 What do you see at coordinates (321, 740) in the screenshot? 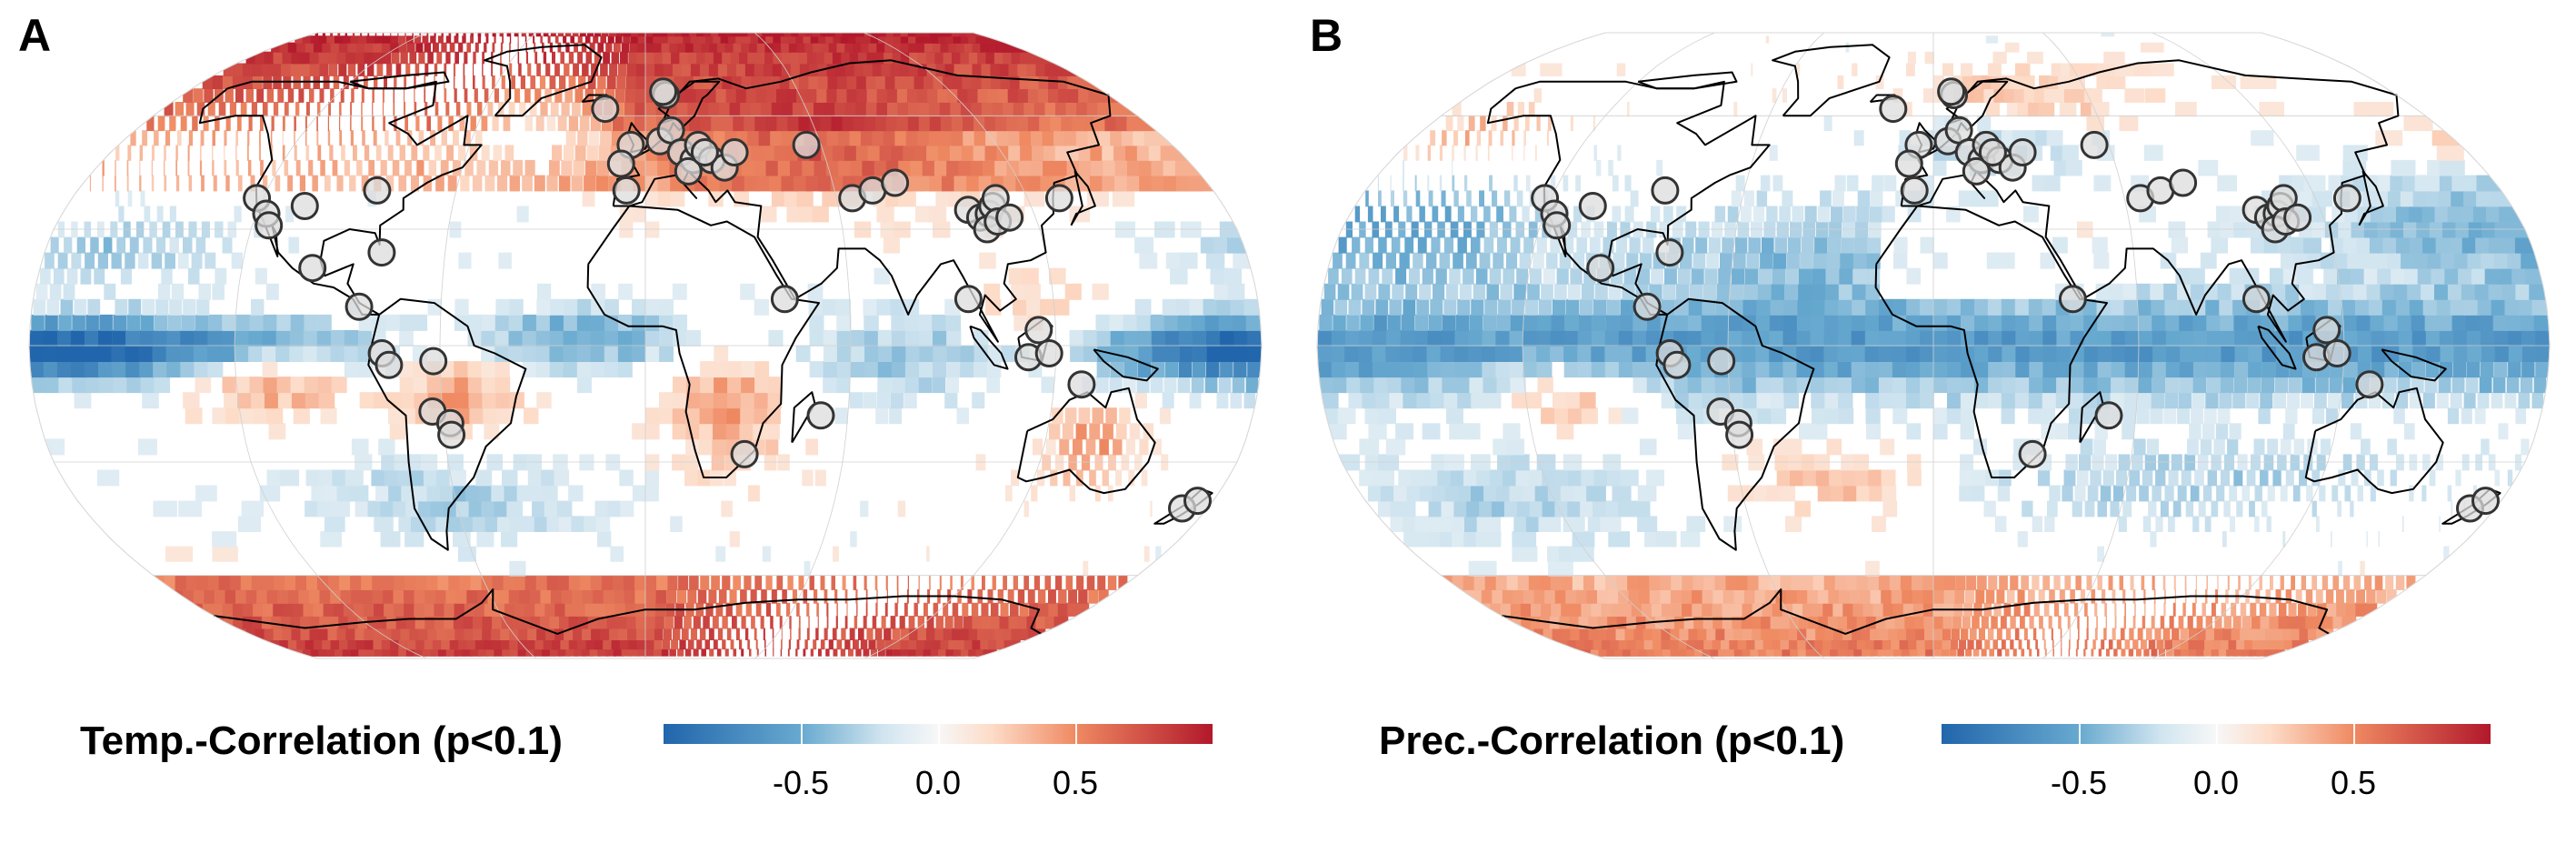
I see `legend-title: Temp.-Correlation (p<0.1)` at bounding box center [321, 740].